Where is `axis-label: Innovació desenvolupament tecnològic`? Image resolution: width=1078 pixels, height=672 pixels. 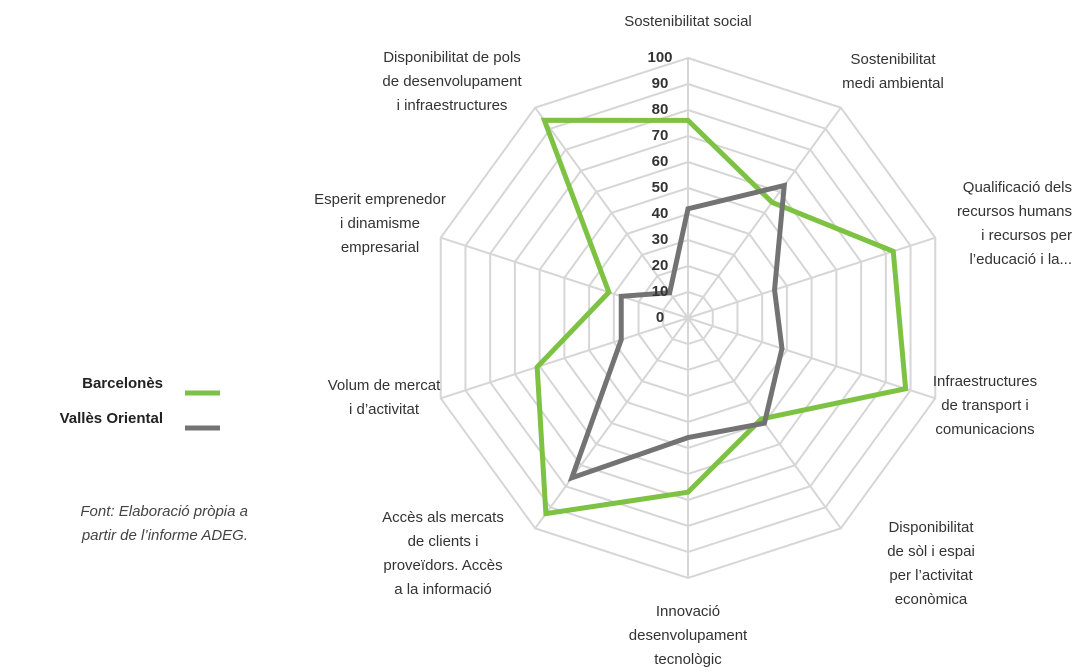 axis-label: Innovació desenvolupament tecnològic is located at coordinates (688, 635).